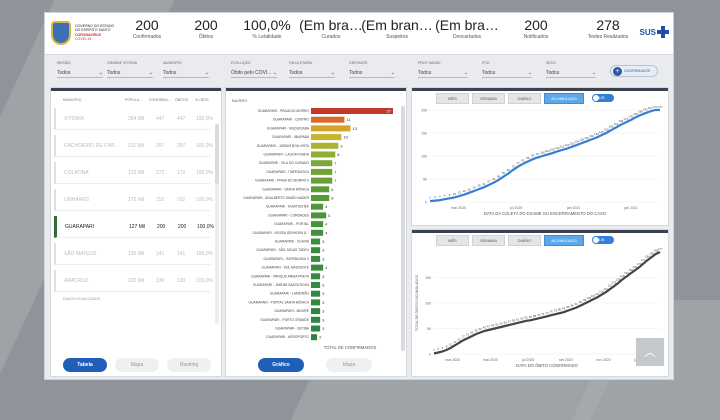 This screenshot has height=420, width=720. I want to click on cell-obitos: 297, so click(181, 146).